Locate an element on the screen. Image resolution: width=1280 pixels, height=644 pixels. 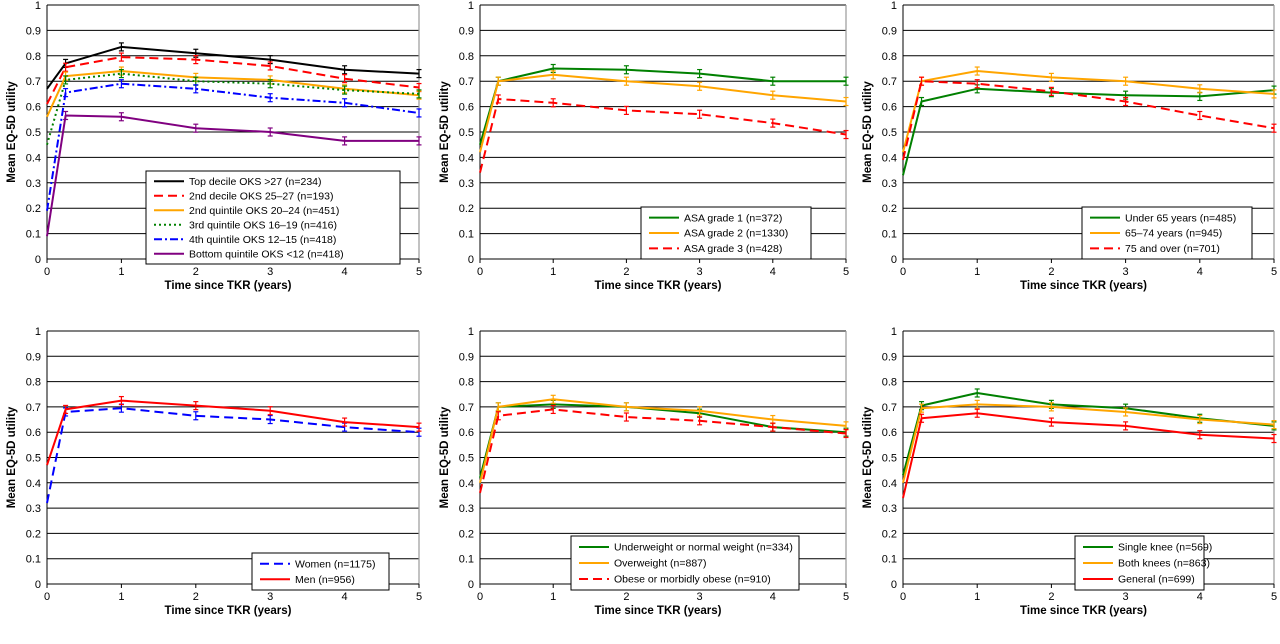
legend-entry: 4th quintile OKS 12–15 (n=418) is located at coordinates (262, 240).